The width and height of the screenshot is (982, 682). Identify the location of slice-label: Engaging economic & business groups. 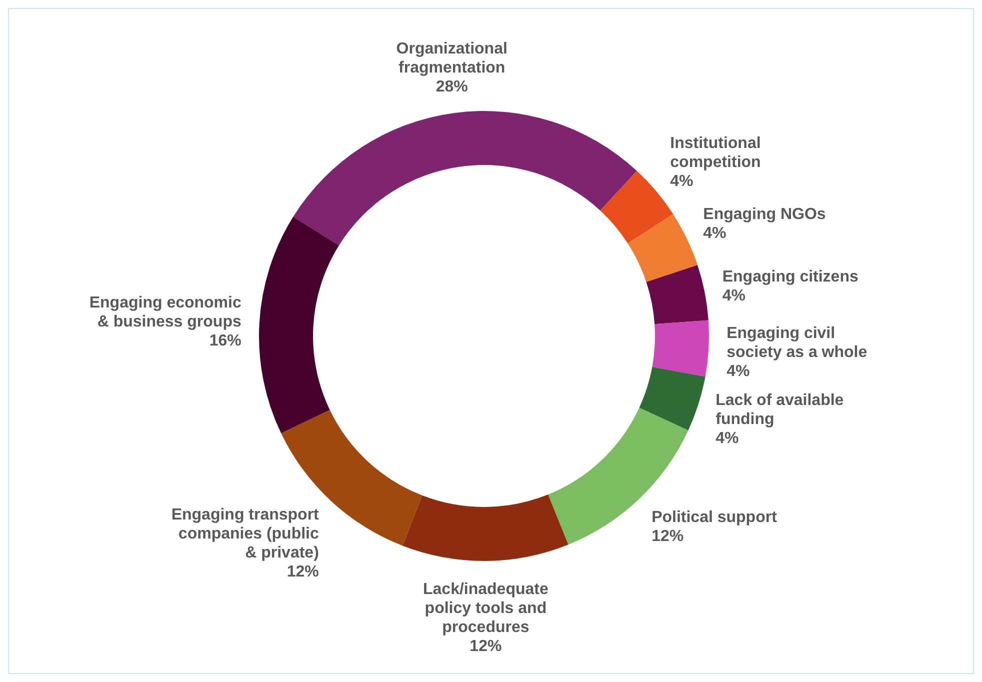
(165, 312).